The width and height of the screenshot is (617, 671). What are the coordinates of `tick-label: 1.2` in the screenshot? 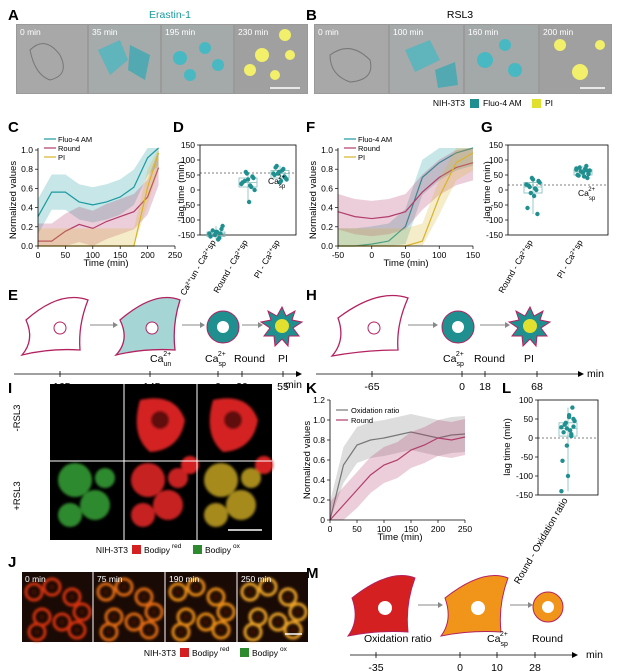 It's located at (319, 400).